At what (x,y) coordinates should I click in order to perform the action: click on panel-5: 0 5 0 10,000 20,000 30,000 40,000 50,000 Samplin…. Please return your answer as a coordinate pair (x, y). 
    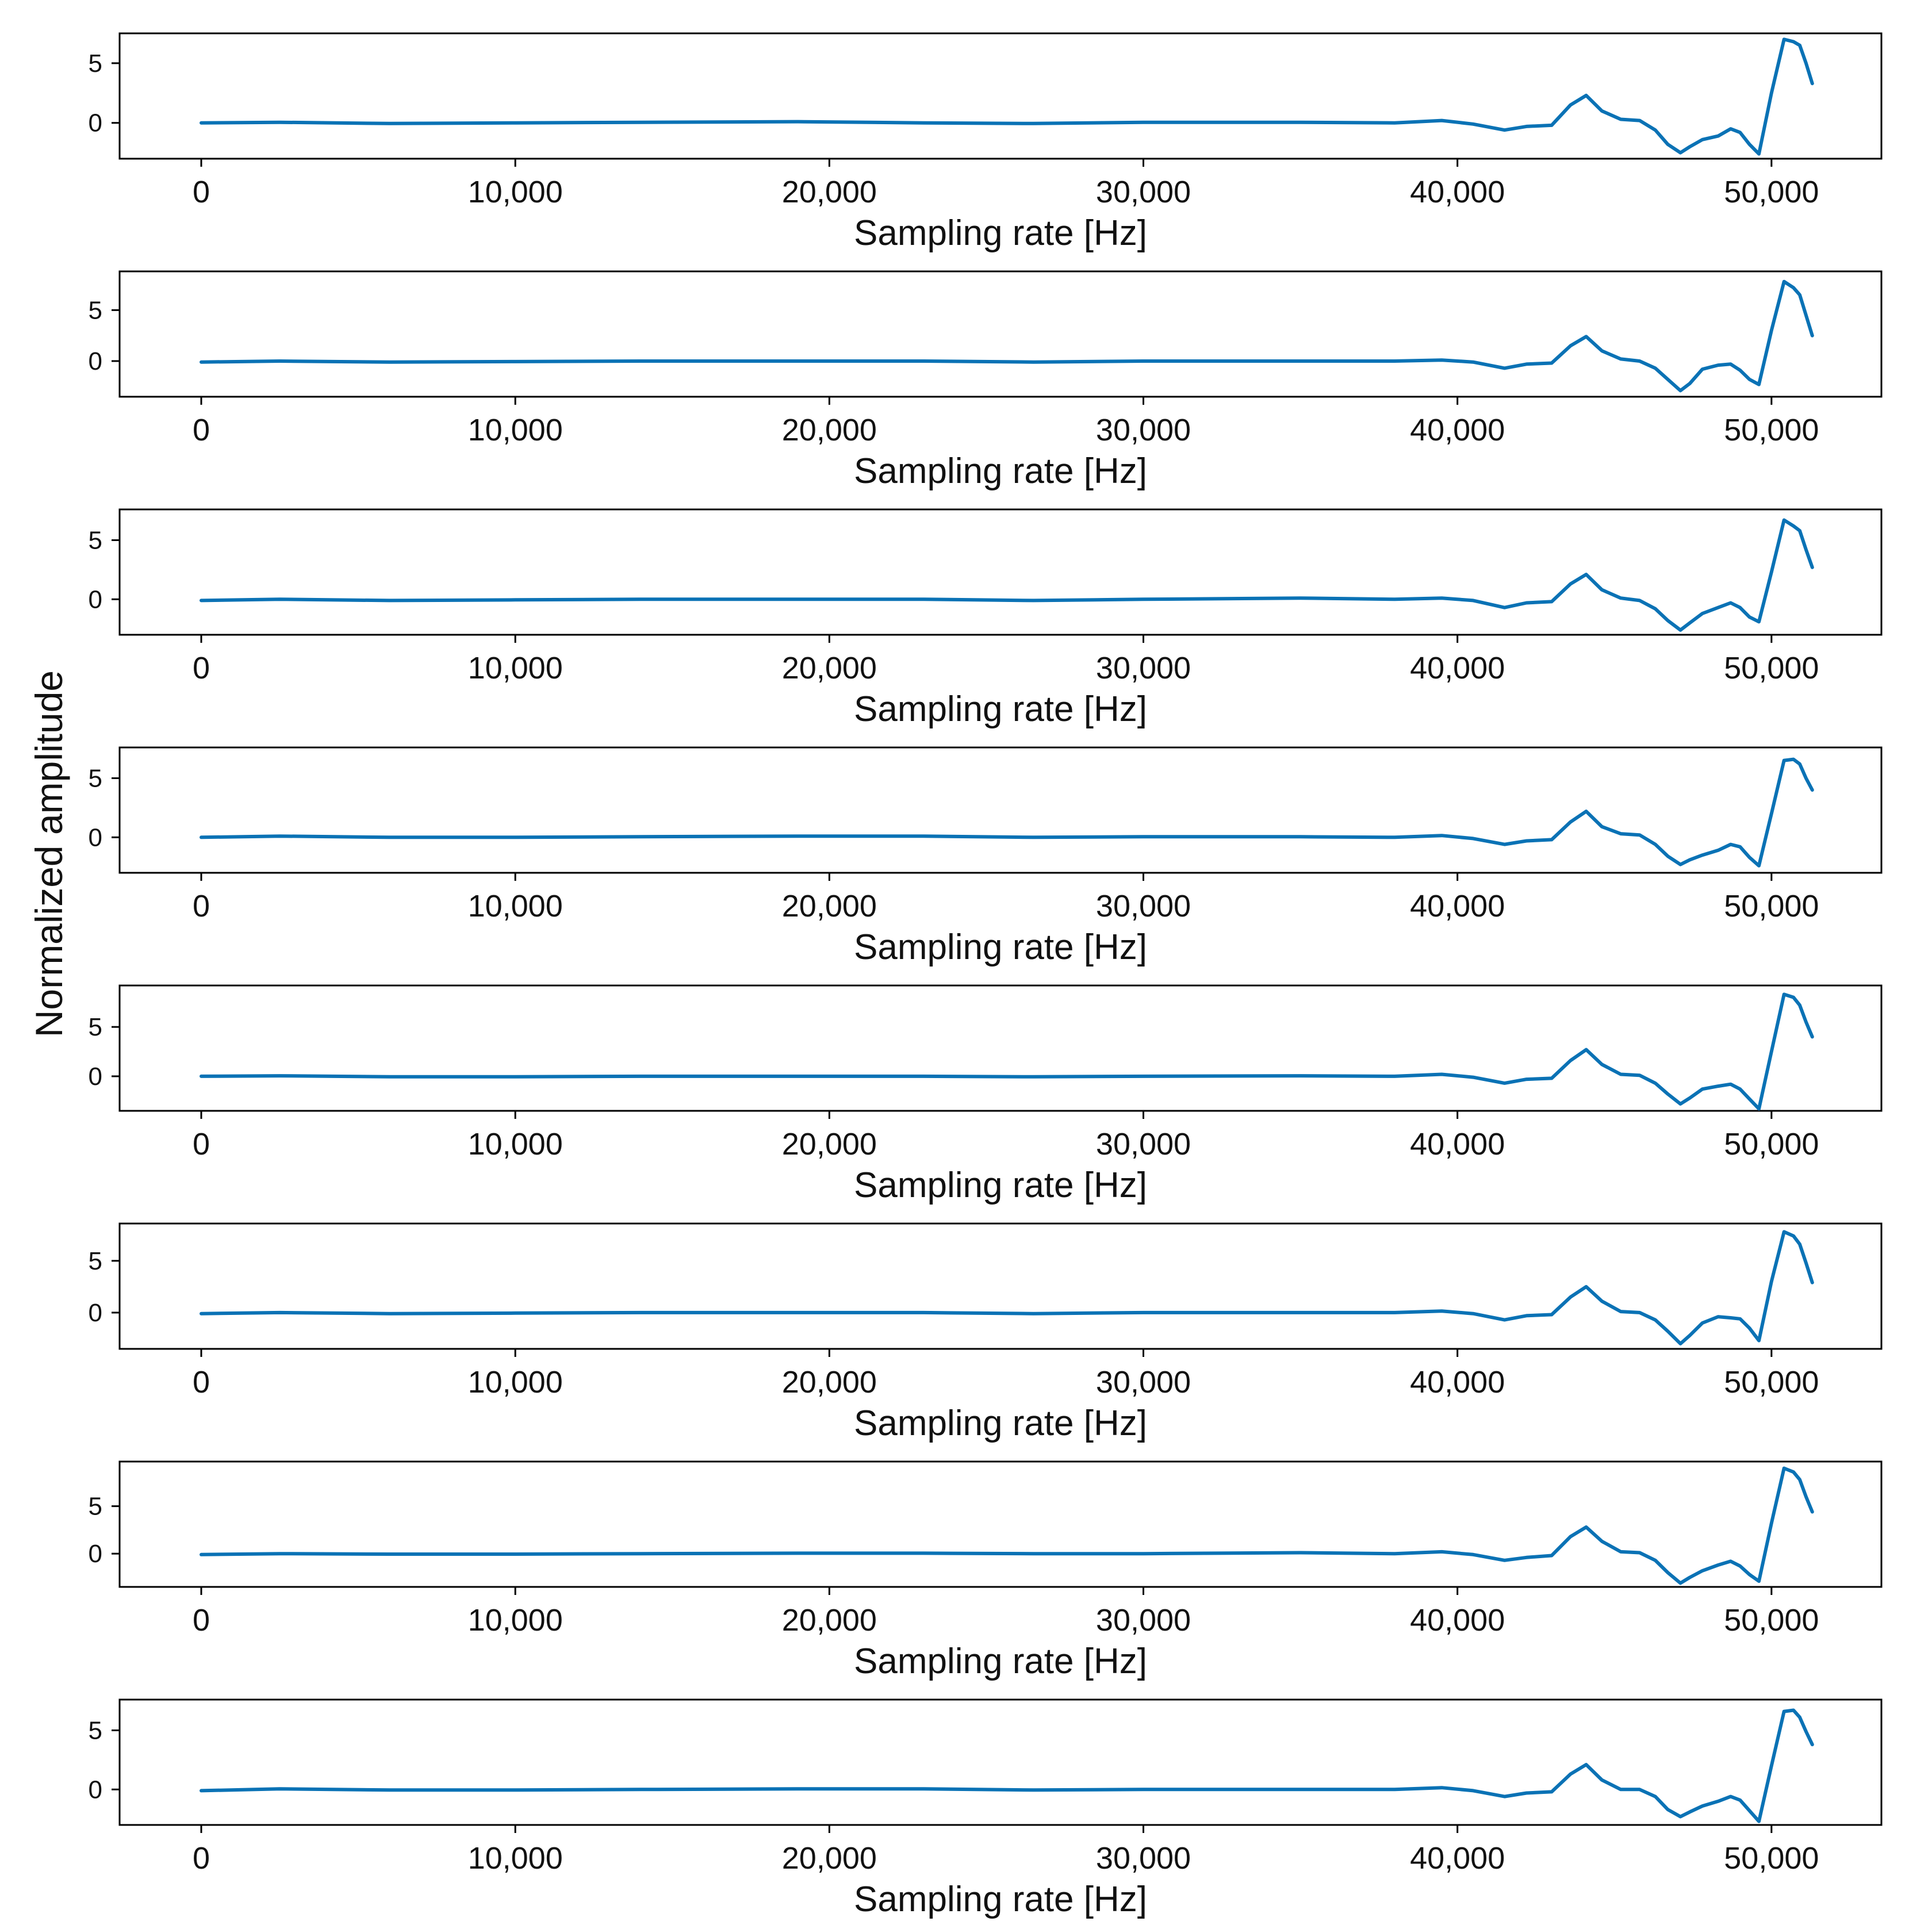
    Looking at the image, I should click on (986, 1094).